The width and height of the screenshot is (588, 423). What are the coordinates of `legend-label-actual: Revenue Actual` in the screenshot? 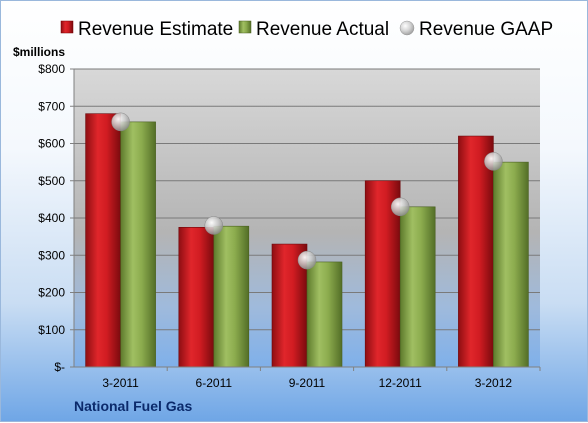 It's located at (322, 29).